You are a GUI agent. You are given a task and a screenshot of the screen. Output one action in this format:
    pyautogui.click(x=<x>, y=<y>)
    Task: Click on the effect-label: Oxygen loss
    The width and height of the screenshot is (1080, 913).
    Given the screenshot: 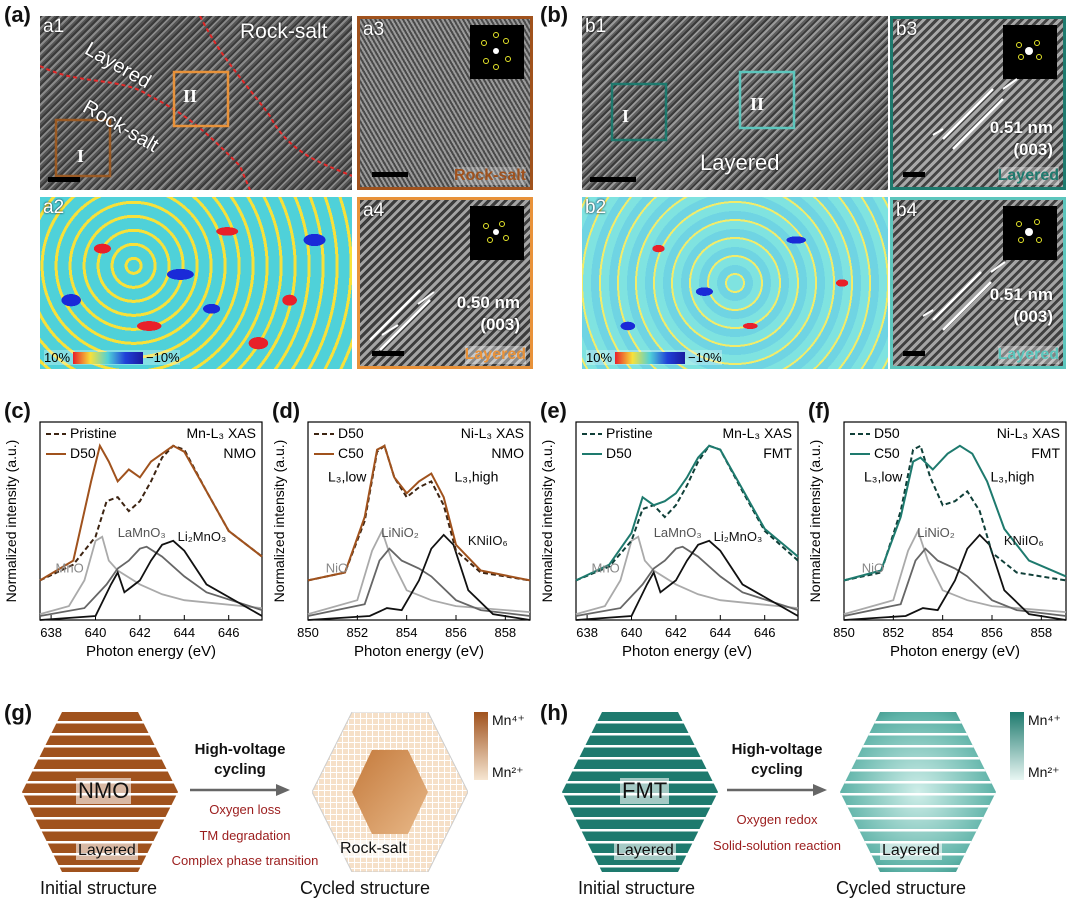 What is the action you would take?
    pyautogui.click(x=245, y=809)
    